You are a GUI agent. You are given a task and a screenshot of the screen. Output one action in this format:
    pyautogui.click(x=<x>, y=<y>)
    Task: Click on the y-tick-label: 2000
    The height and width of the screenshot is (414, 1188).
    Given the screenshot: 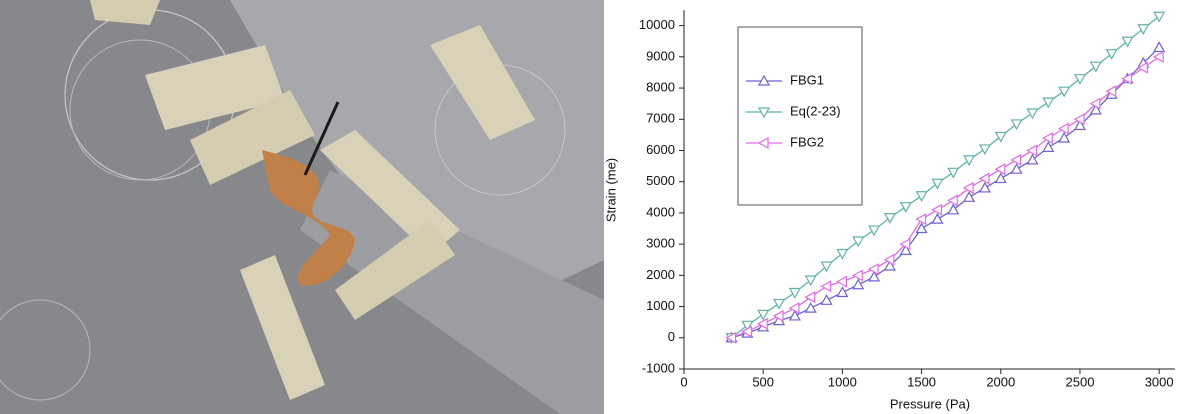 What is the action you would take?
    pyautogui.click(x=660, y=274)
    